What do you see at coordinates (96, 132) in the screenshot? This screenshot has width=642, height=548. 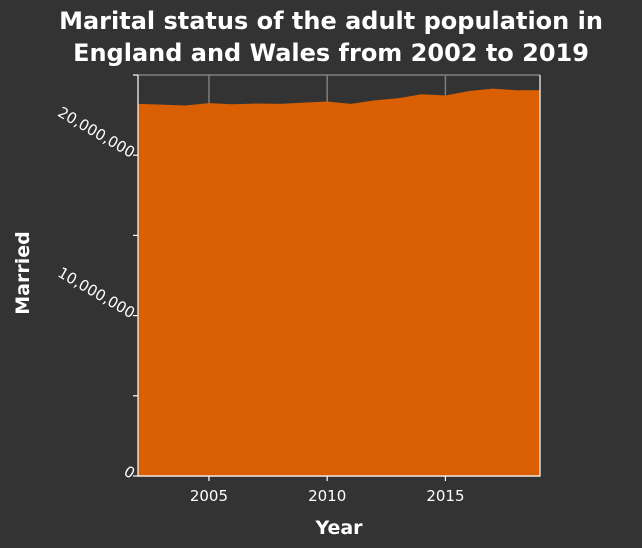 I see `y-tick-label-4: 20,000,000` at bounding box center [96, 132].